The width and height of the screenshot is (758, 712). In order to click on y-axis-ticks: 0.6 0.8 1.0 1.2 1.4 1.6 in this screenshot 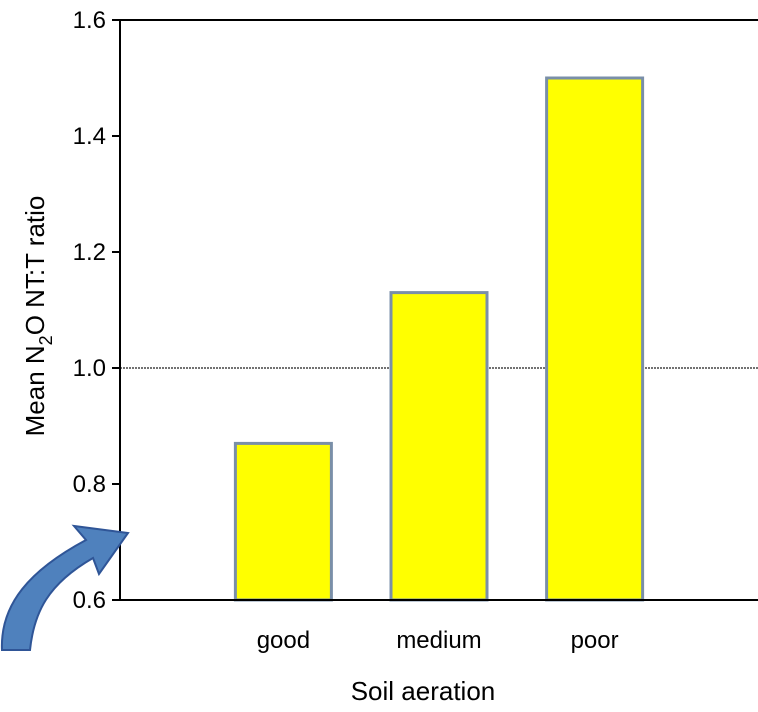, I will do `click(96, 310)`.